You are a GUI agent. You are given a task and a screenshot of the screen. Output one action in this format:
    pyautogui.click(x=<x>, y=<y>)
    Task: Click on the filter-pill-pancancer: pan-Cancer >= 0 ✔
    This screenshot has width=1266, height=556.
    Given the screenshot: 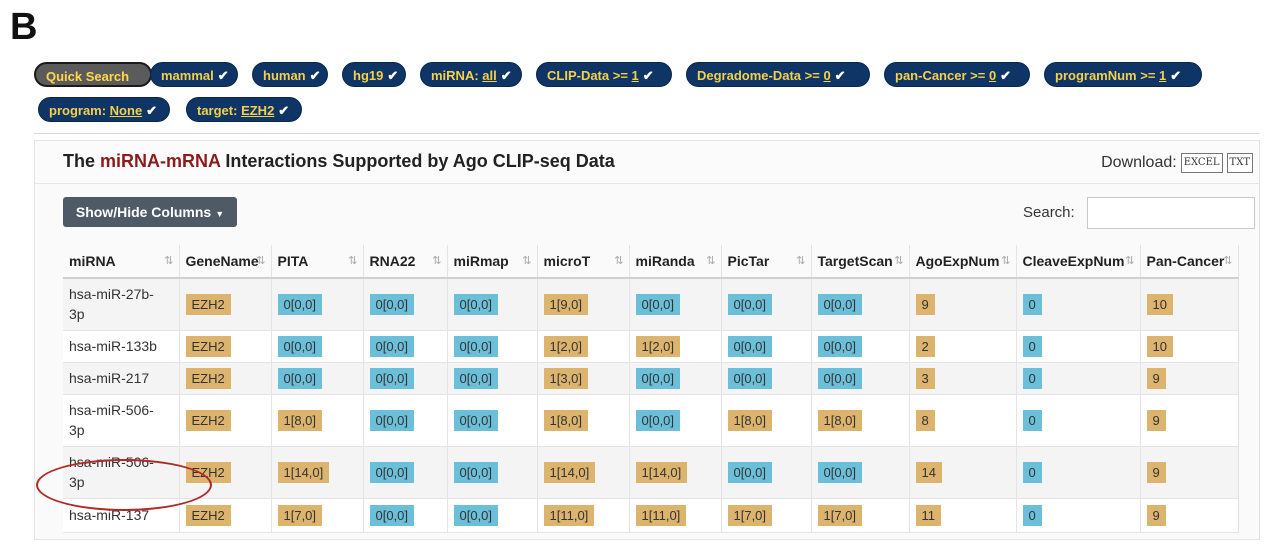 What is the action you would take?
    pyautogui.click(x=957, y=74)
    